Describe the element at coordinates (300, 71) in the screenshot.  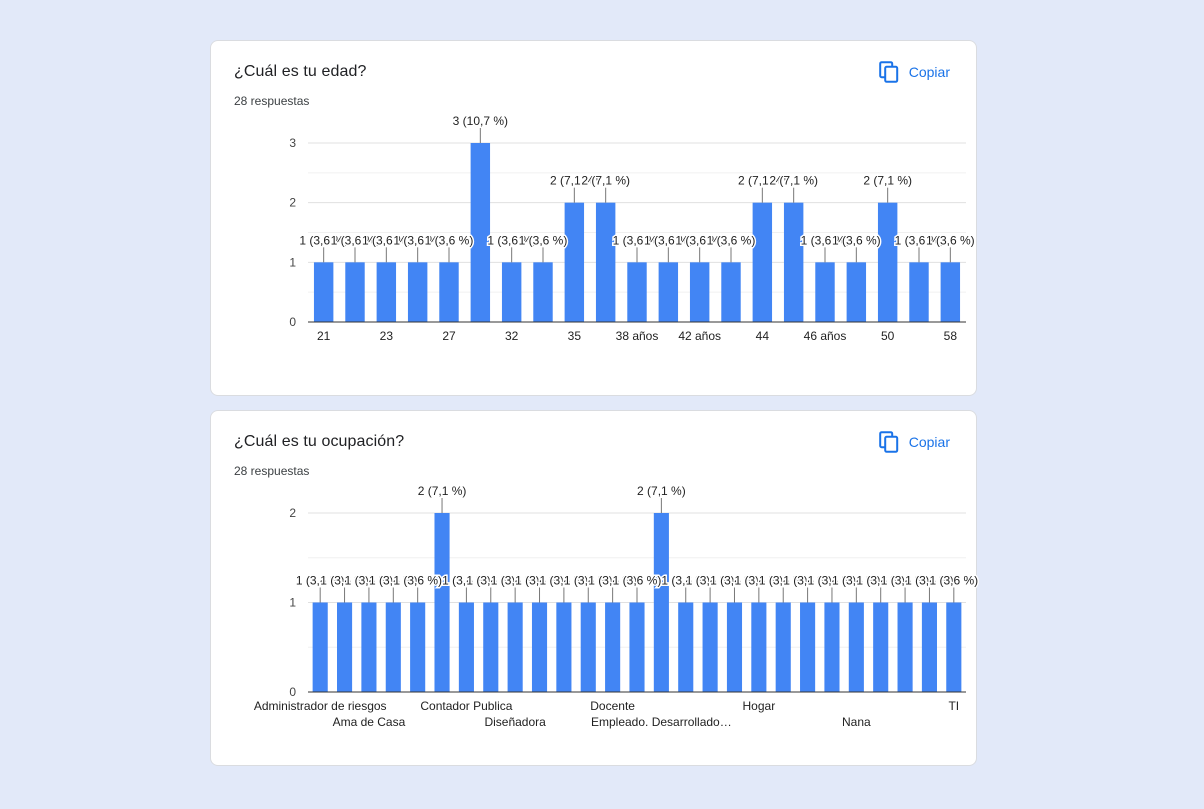
I see `question-title: ¿Cuál es tu edad?` at that location.